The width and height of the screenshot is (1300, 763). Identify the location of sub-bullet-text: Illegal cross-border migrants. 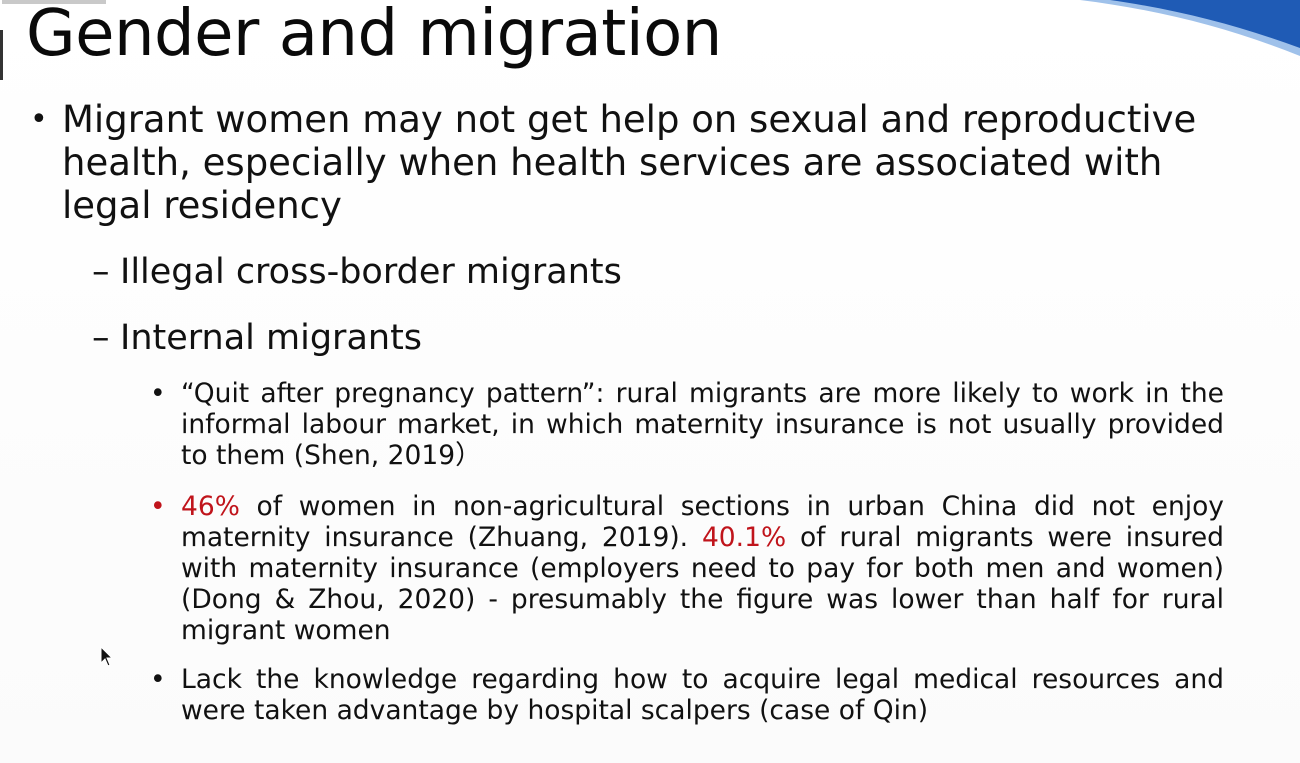
(371, 272).